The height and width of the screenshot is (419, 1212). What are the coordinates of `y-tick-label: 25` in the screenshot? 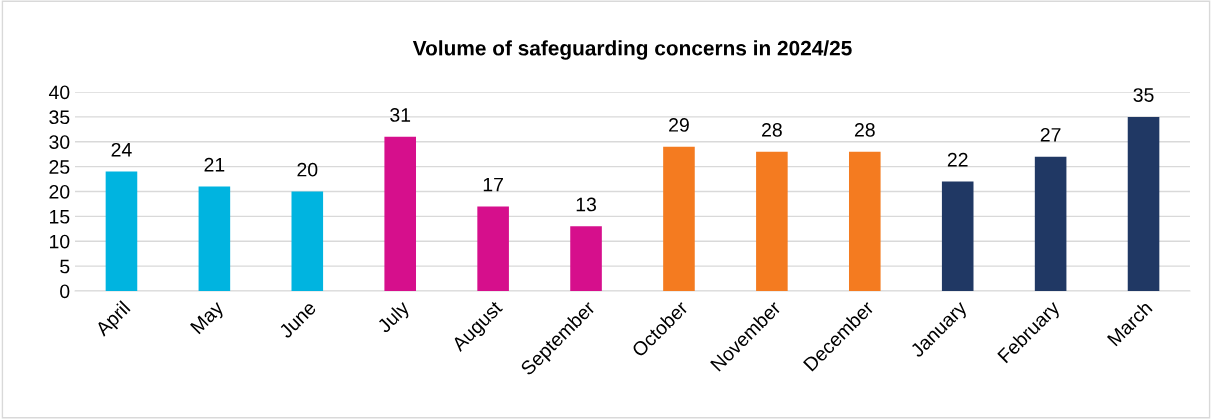 It's located at (59, 167).